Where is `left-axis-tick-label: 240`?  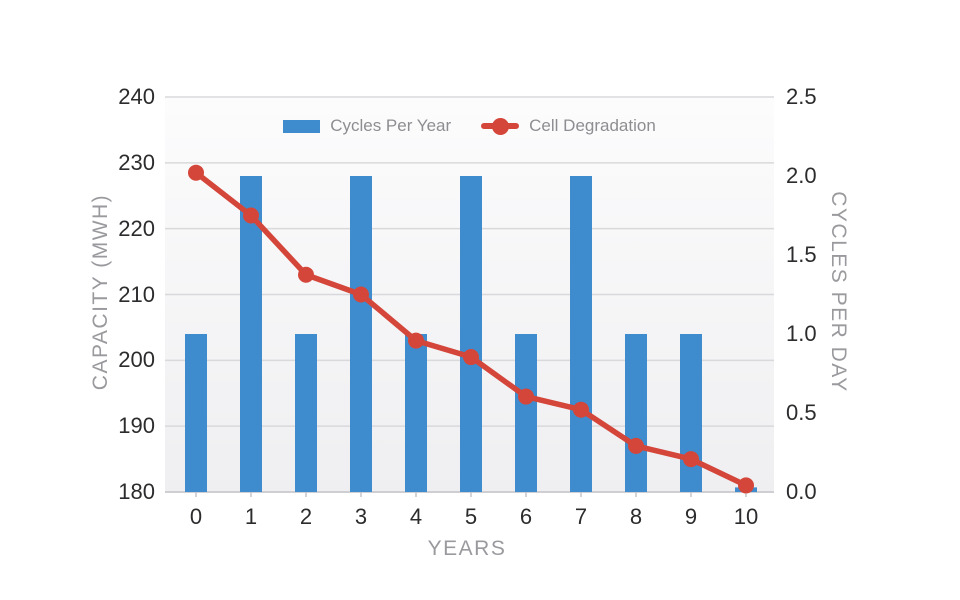 left-axis-tick-label: 240 is located at coordinates (136, 96).